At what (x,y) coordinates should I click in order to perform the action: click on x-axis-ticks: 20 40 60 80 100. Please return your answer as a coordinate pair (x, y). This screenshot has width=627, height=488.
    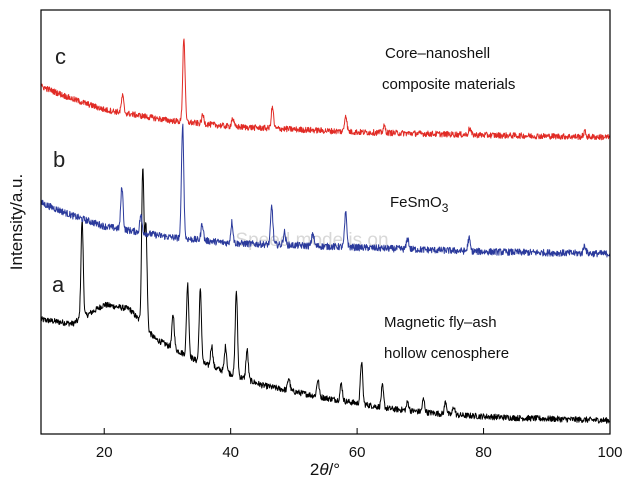
    Looking at the image, I should click on (359, 444).